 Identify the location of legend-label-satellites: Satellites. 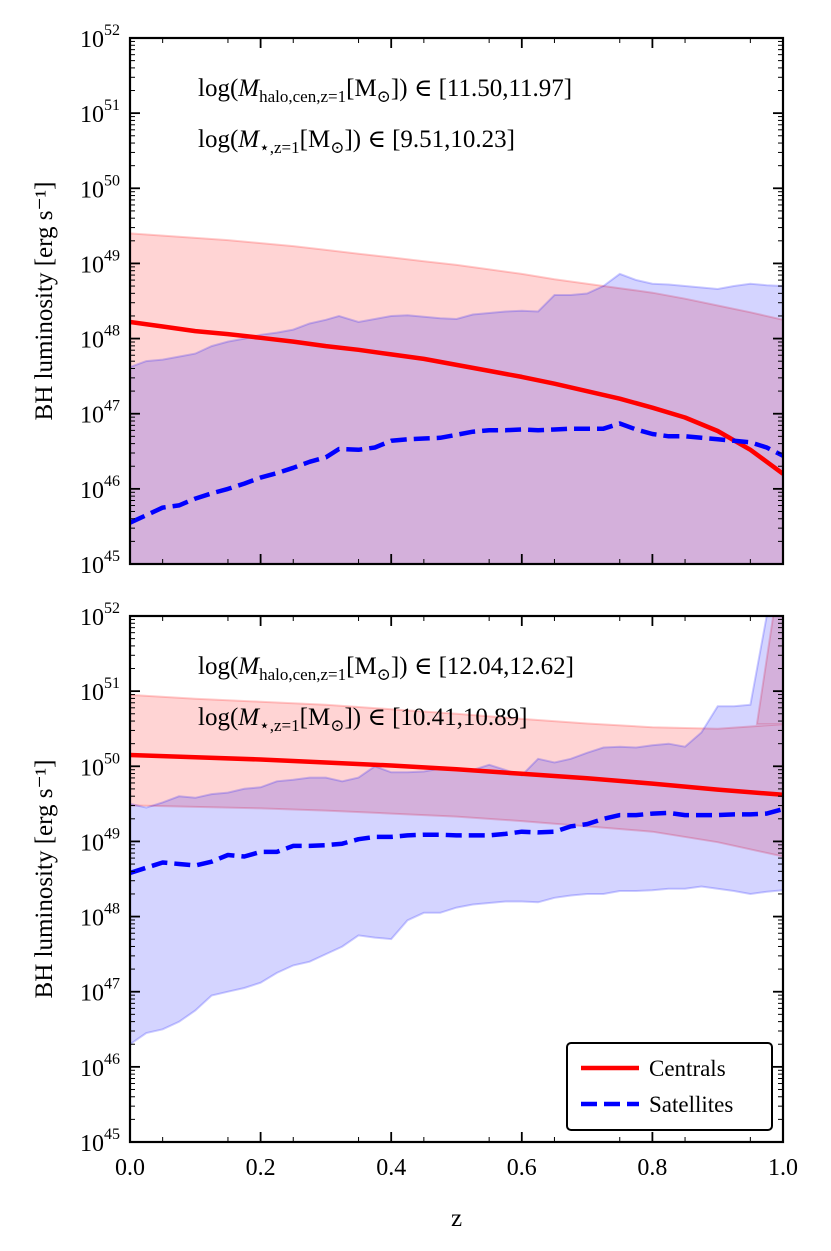
(691, 1104).